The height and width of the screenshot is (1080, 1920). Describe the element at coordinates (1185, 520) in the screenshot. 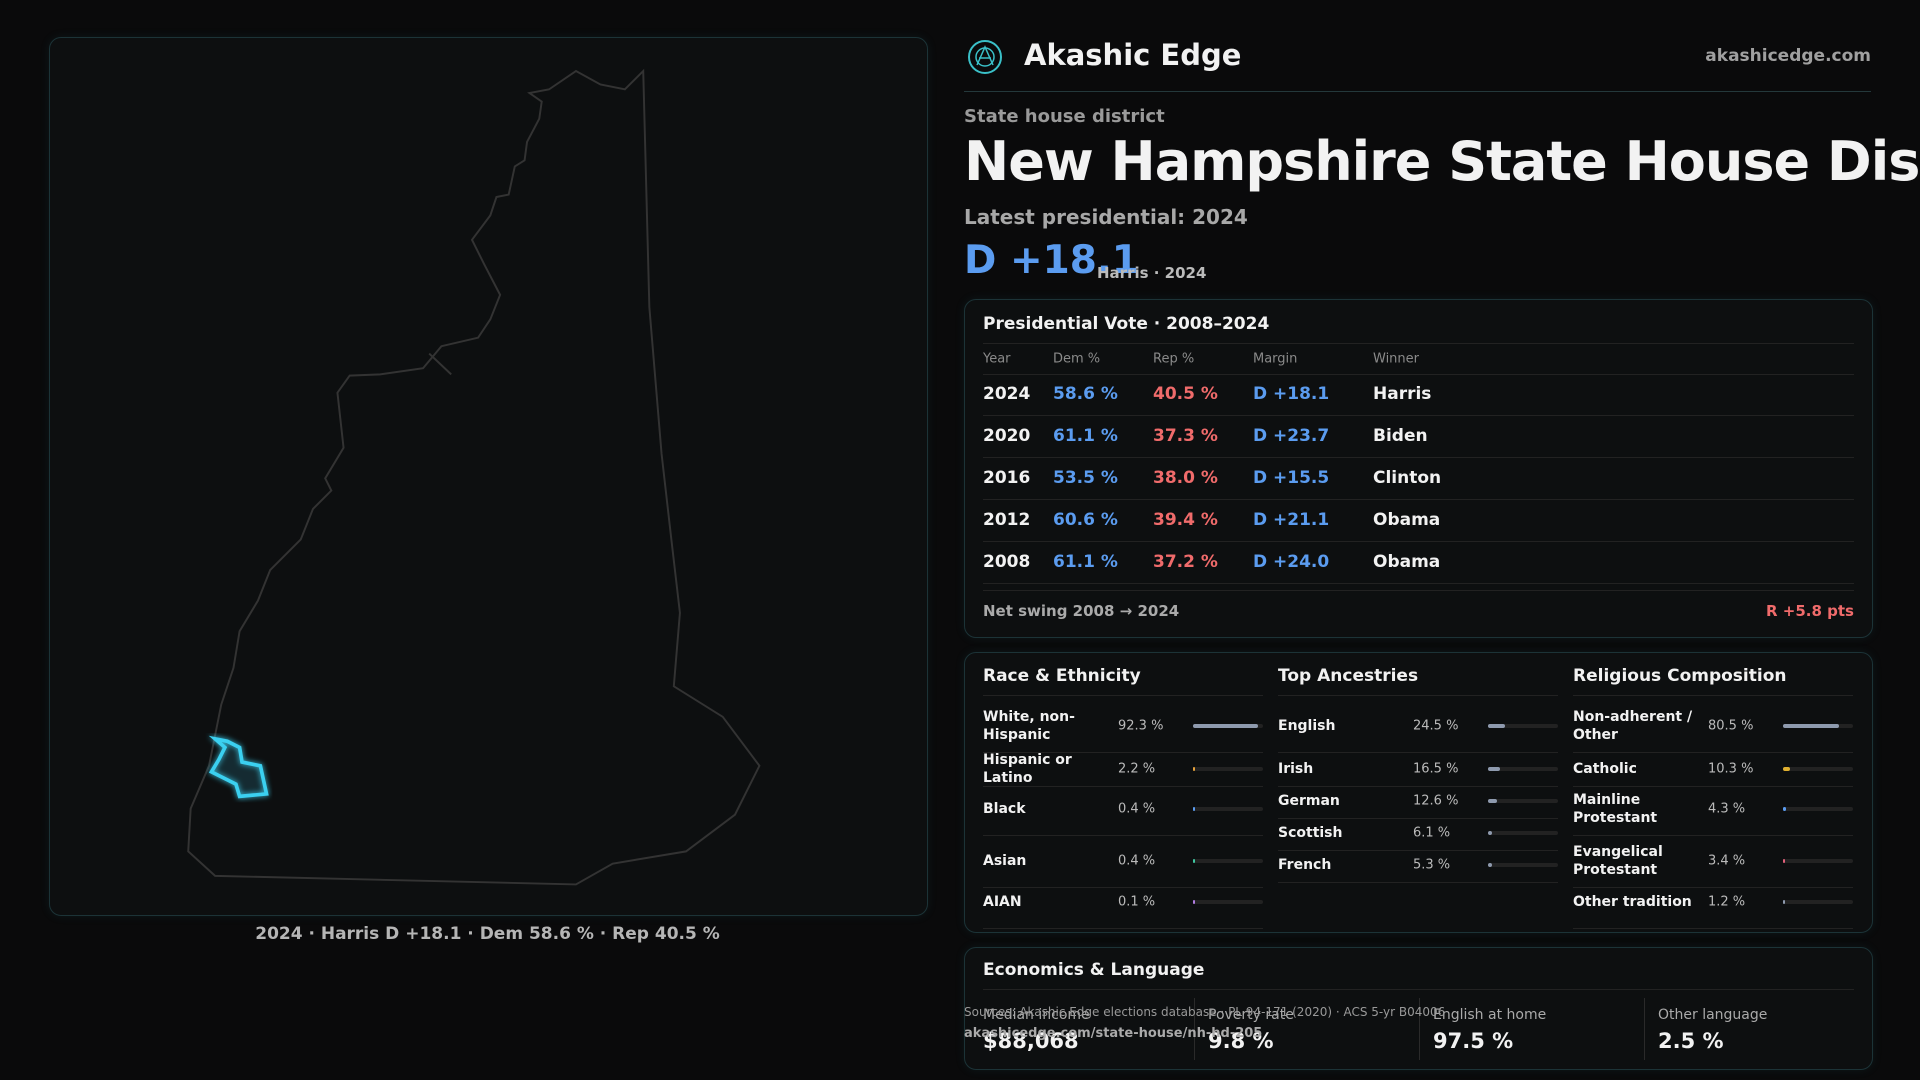

I see `table-cell: 39.4 %` at that location.